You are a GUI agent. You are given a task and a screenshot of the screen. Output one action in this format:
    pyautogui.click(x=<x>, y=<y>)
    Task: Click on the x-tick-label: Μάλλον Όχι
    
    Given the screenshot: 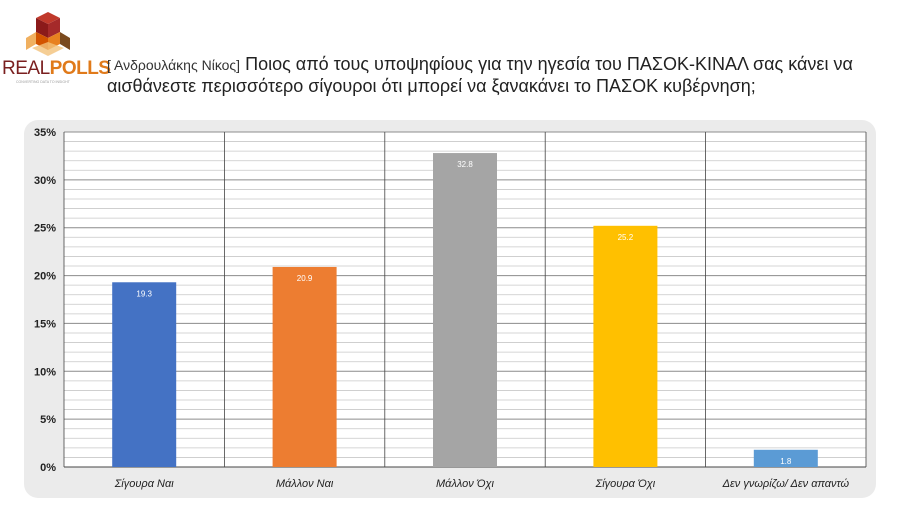 What is the action you would take?
    pyautogui.click(x=465, y=484)
    